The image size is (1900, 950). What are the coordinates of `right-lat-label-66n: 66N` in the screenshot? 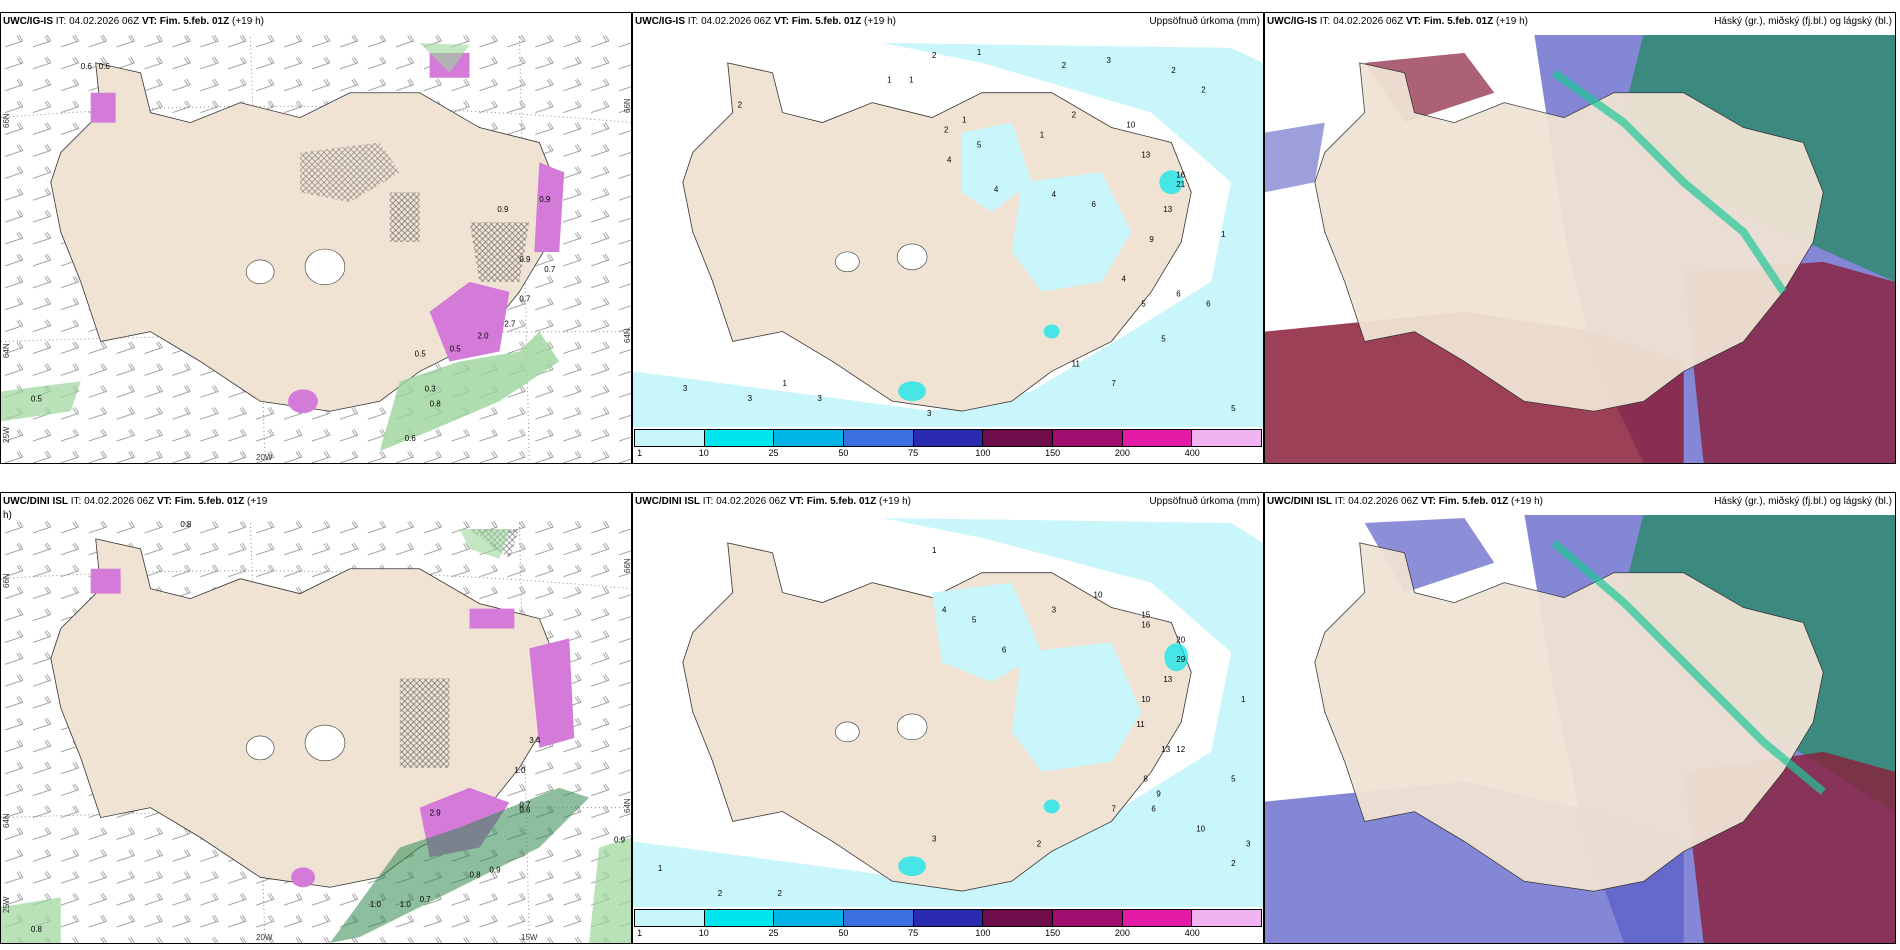 It's located at (627, 565).